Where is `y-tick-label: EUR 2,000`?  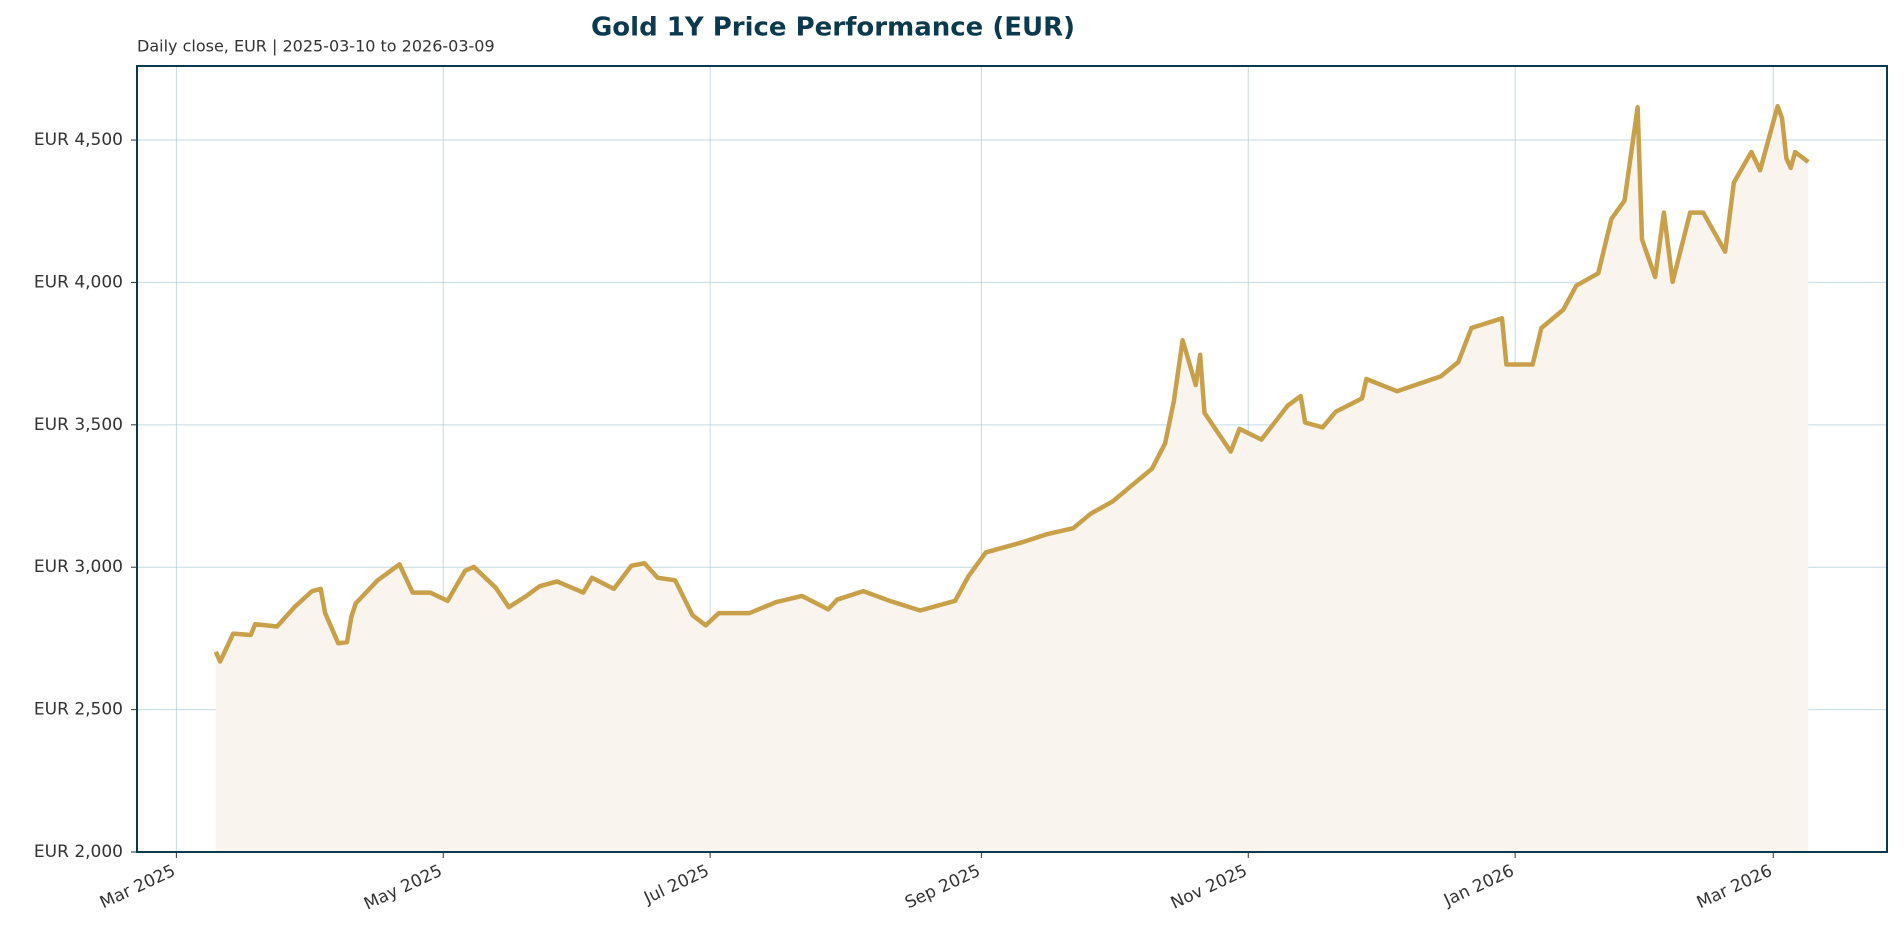
y-tick-label: EUR 2,000 is located at coordinates (78, 852).